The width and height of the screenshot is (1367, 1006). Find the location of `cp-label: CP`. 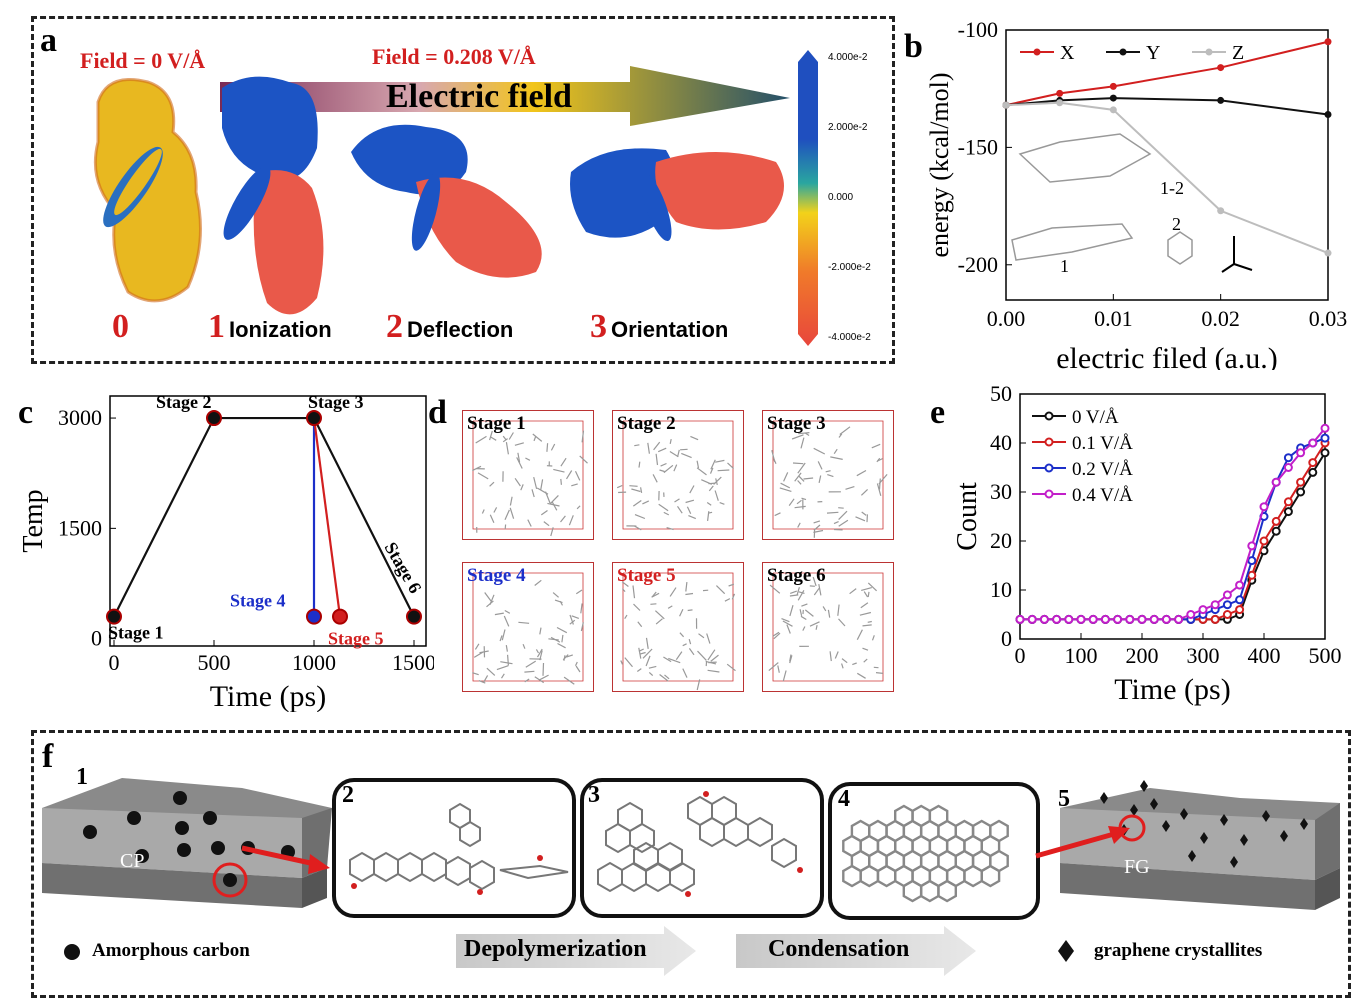

cp-label: CP is located at coordinates (132, 861).